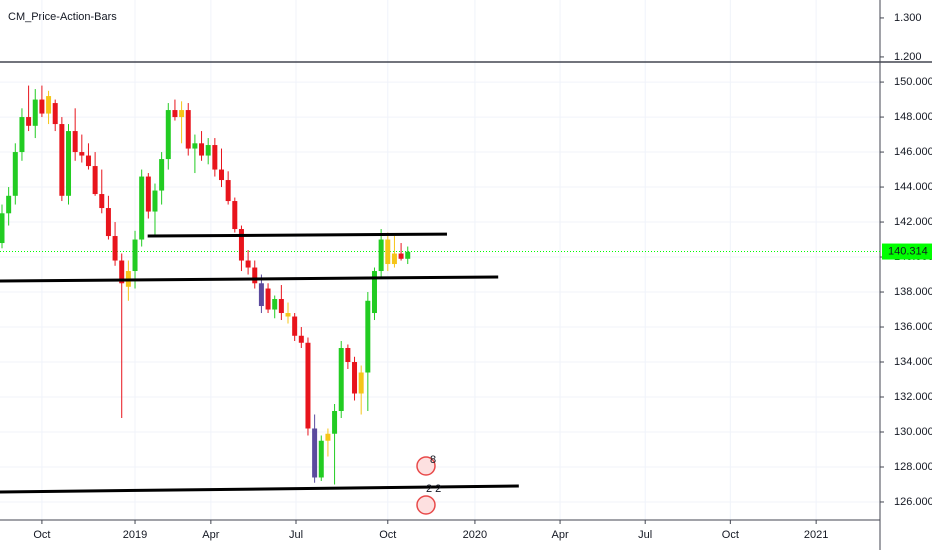 The image size is (932, 550). What do you see at coordinates (913, 327) in the screenshot?
I see `y-tick-label: 136.000` at bounding box center [913, 327].